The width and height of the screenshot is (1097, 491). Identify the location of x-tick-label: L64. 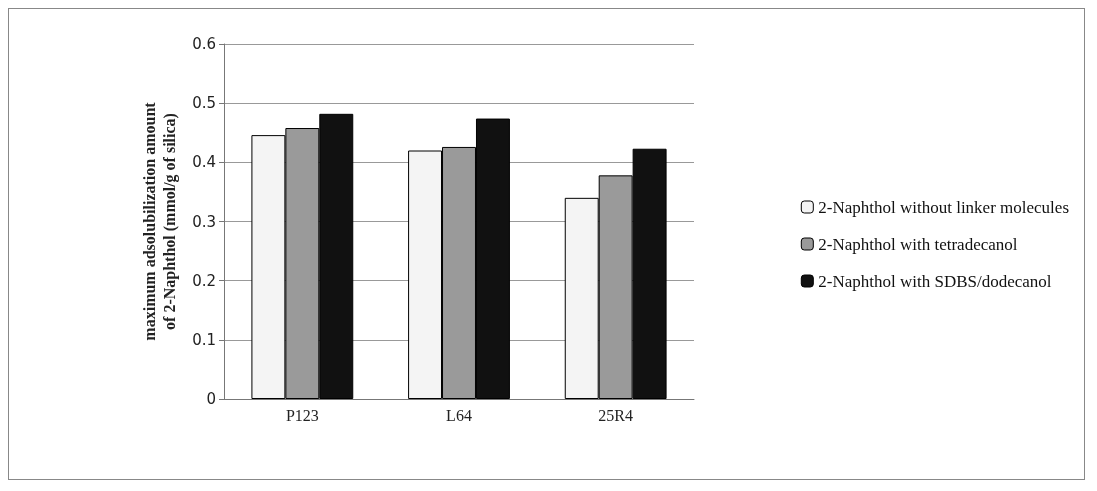
(459, 415).